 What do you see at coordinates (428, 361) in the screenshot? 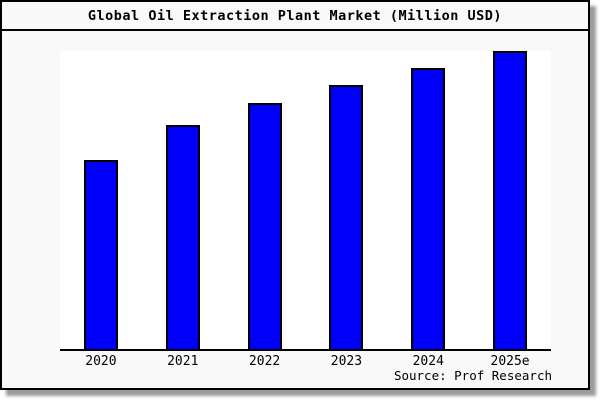
I see `x-tick-label-2024: 2024` at bounding box center [428, 361].